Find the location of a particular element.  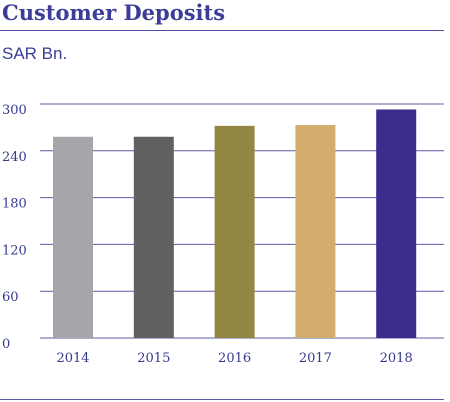

x-tick-label: 2017 is located at coordinates (315, 358).